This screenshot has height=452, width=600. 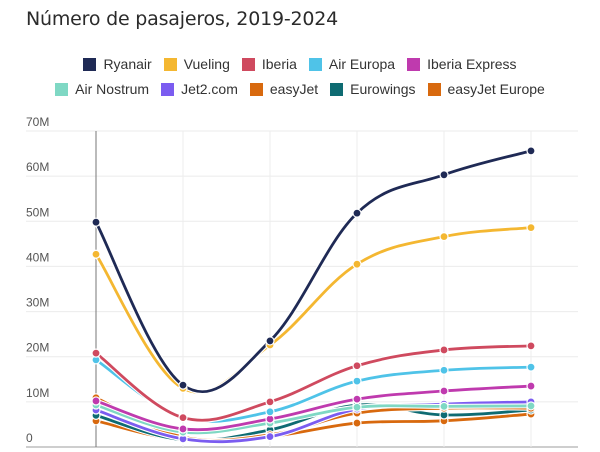 I want to click on y-tick-label: 70M, so click(x=37, y=122).